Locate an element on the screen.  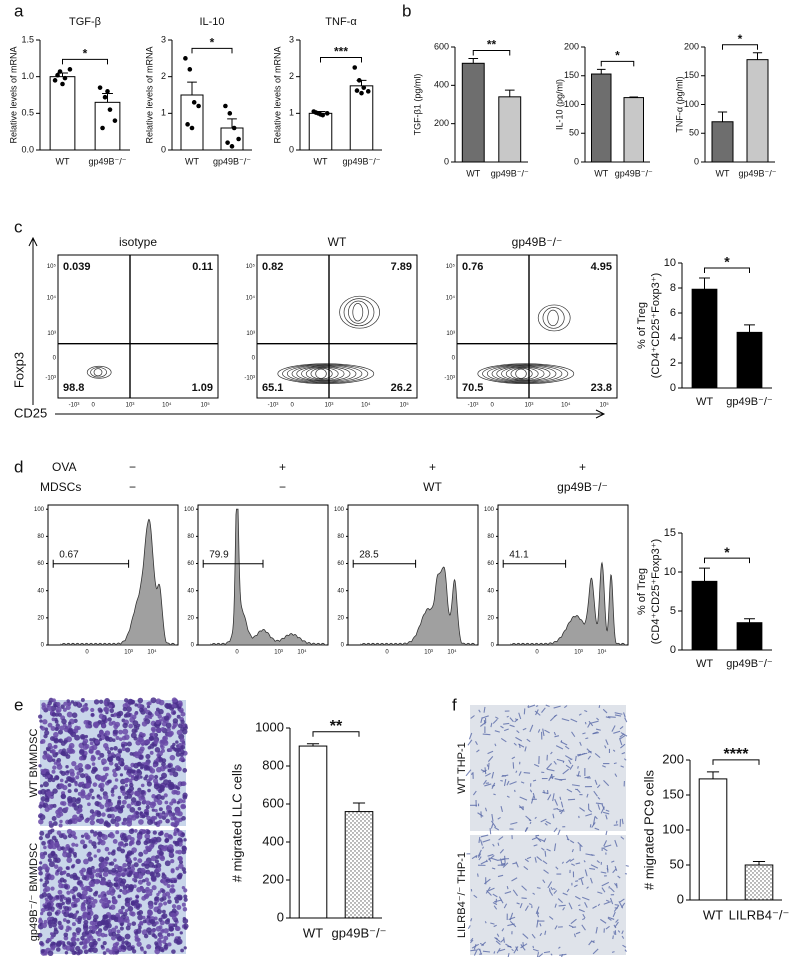
y-tick-label: 200 is located at coordinates (673, 758).